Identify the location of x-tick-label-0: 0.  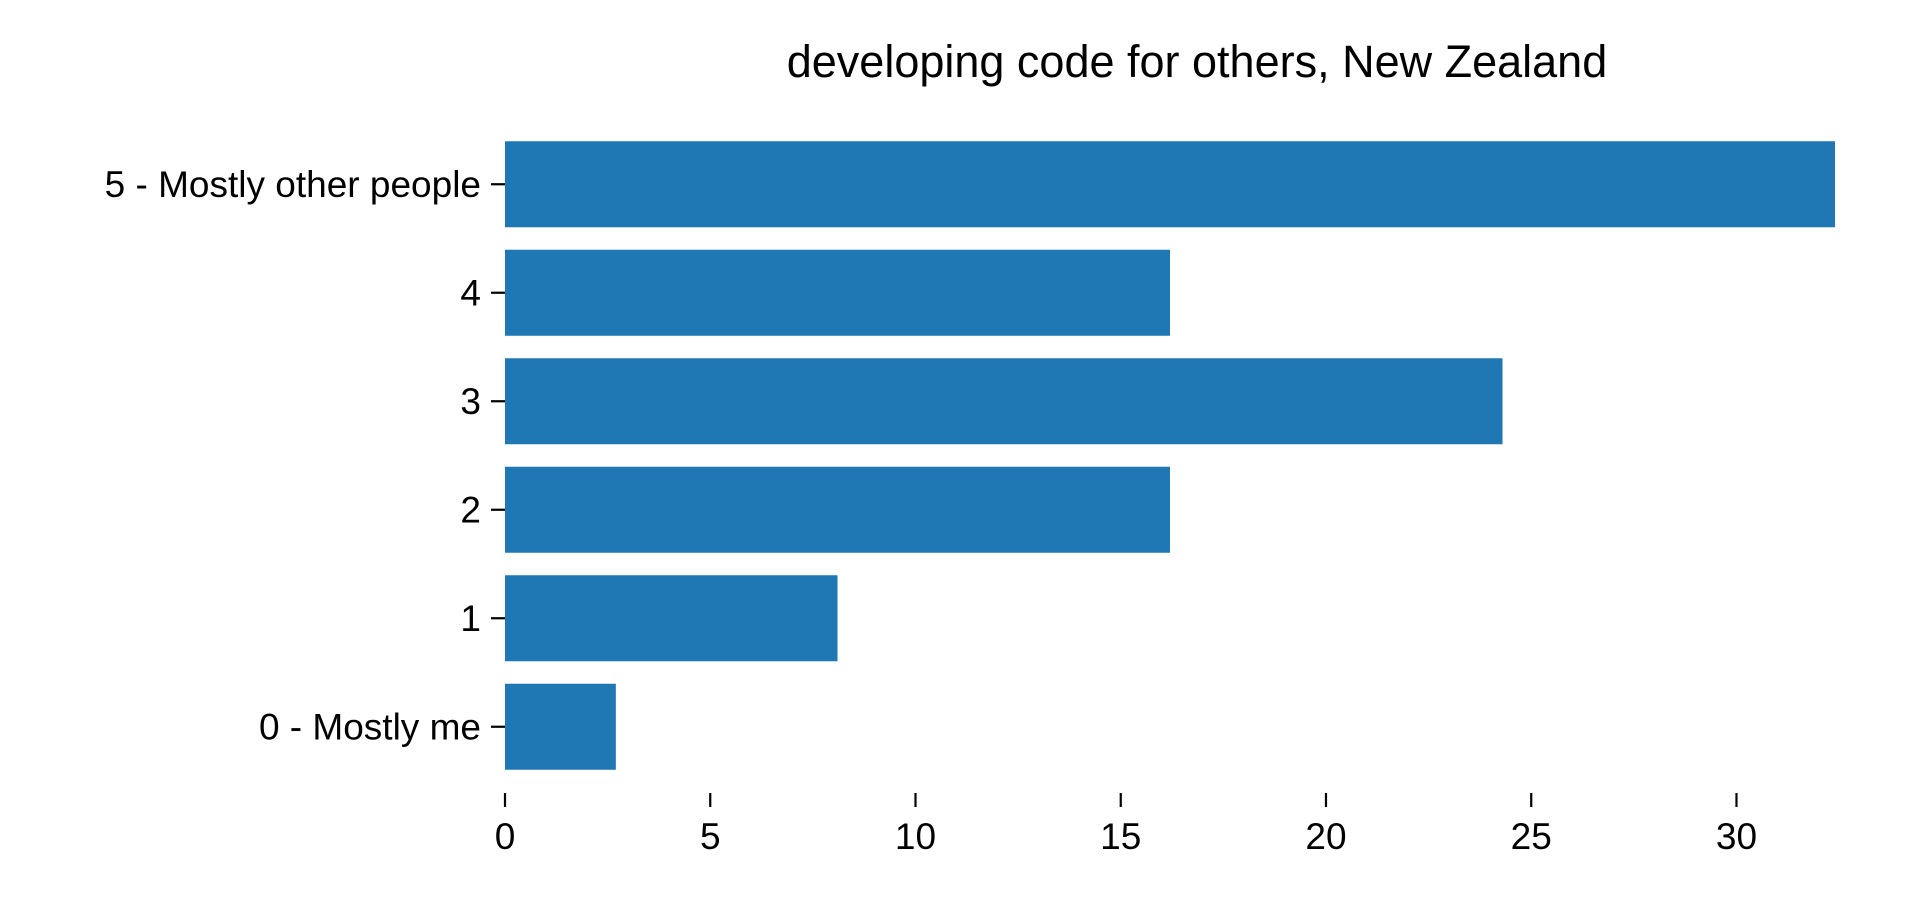
(505, 836).